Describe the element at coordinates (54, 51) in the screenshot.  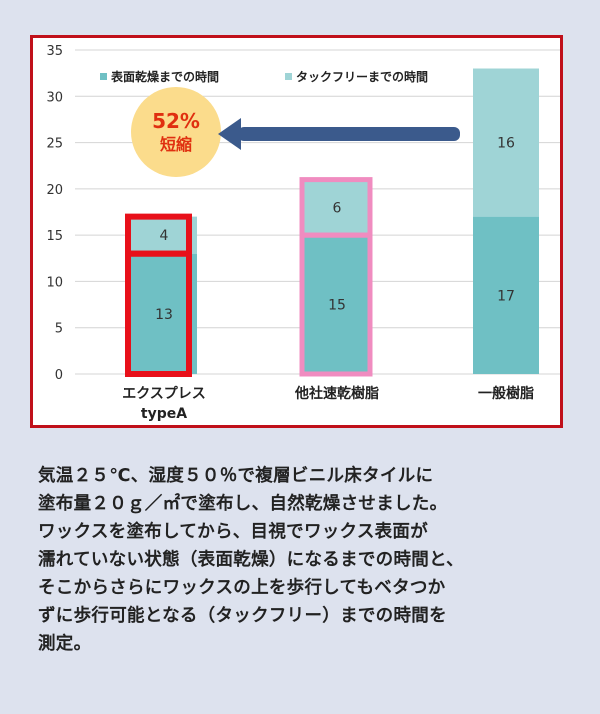
I see `y-tick-label: 35` at that location.